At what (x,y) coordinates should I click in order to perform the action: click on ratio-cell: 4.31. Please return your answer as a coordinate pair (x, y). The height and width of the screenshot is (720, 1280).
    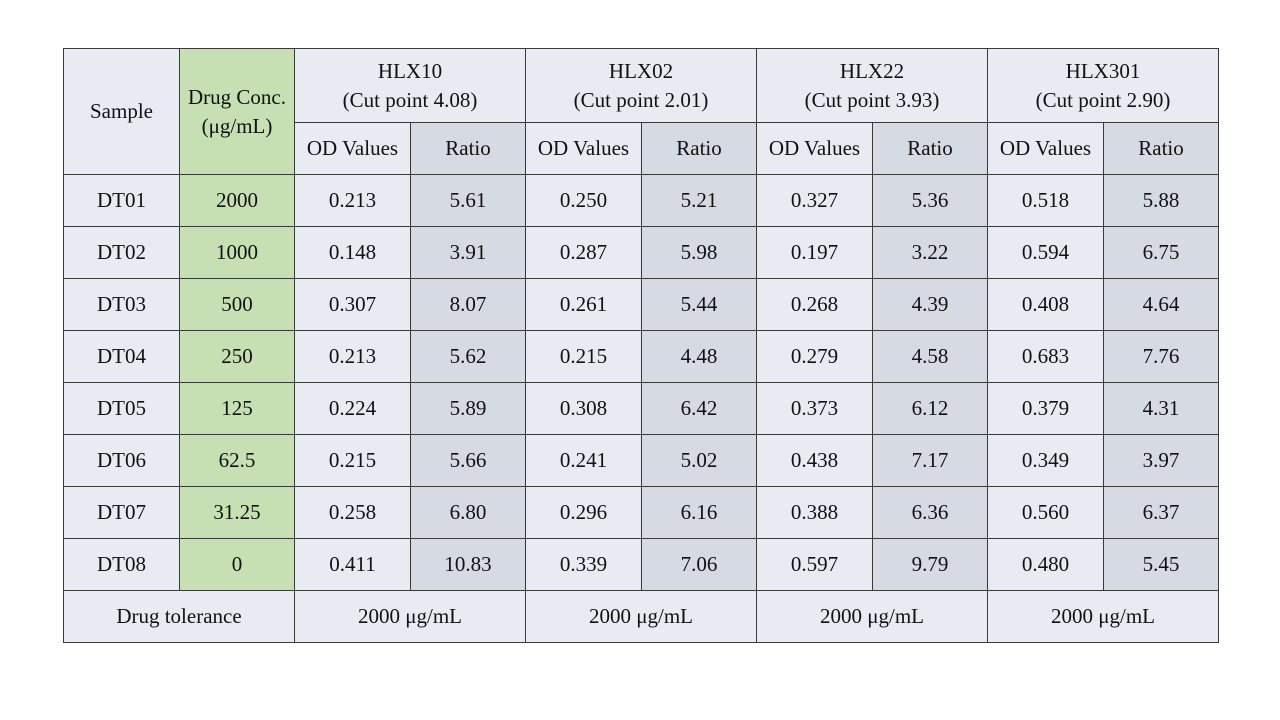
    Looking at the image, I should click on (1161, 408).